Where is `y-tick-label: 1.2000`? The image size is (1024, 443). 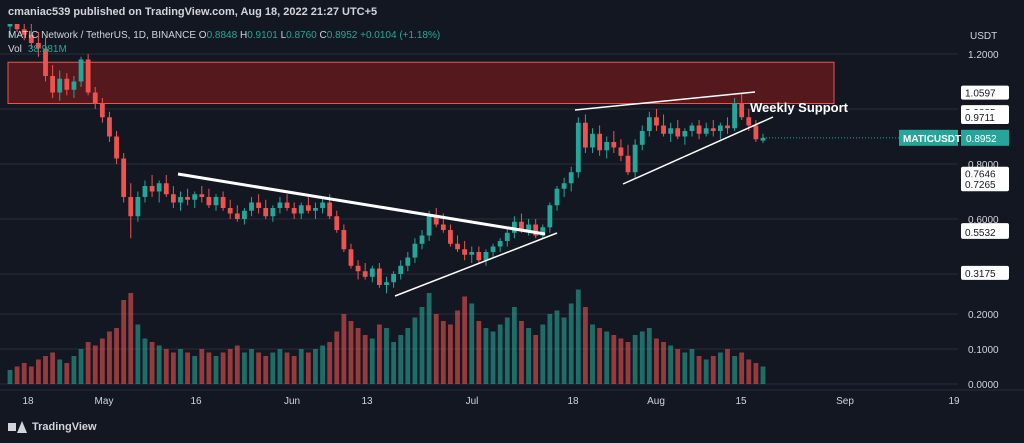
y-tick-label: 1.2000 is located at coordinates (983, 55).